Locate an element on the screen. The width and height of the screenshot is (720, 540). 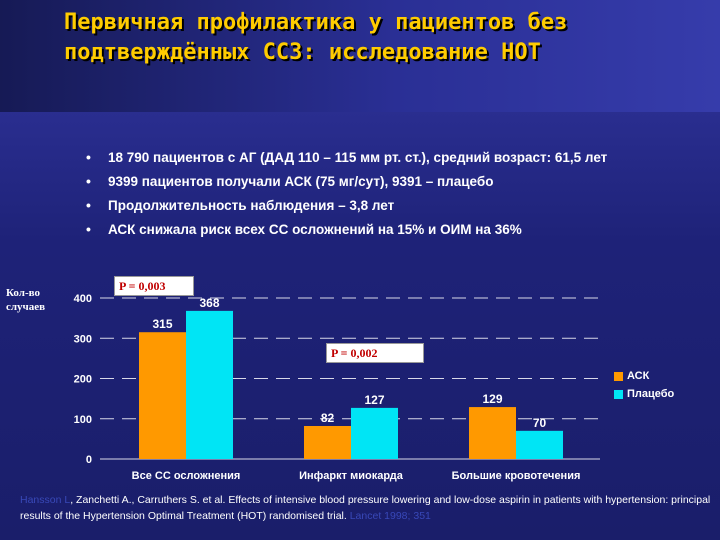
y-tick-label: 0 is located at coordinates (89, 460).